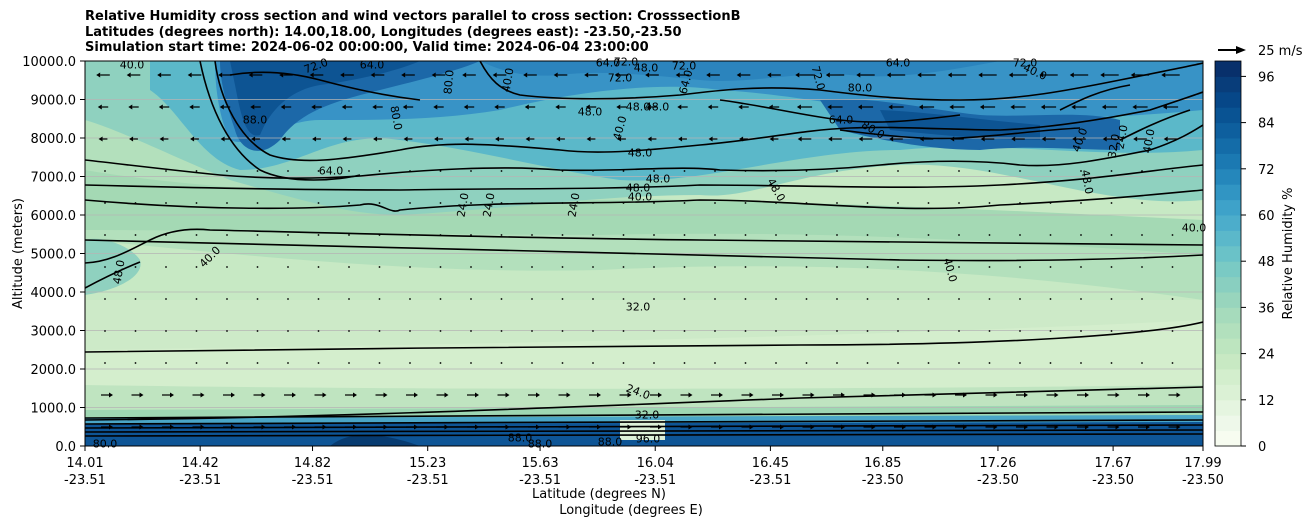 The width and height of the screenshot is (1304, 526). I want to click on contour-label: 32.0, so click(638, 307).